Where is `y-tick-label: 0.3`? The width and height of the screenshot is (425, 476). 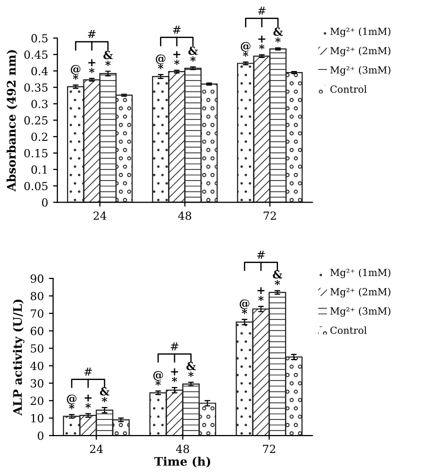 y-tick-label: 0.3 is located at coordinates (39, 104).